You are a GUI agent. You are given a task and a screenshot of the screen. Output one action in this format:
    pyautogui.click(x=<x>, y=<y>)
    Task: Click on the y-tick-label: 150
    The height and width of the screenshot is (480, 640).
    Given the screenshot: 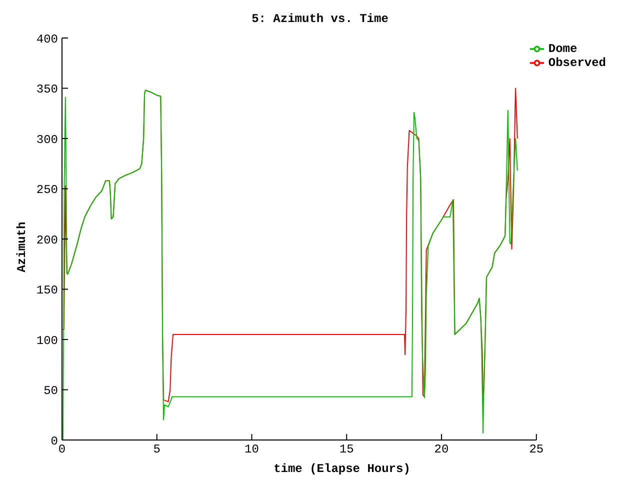 What is the action you would take?
    pyautogui.click(x=47, y=291)
    